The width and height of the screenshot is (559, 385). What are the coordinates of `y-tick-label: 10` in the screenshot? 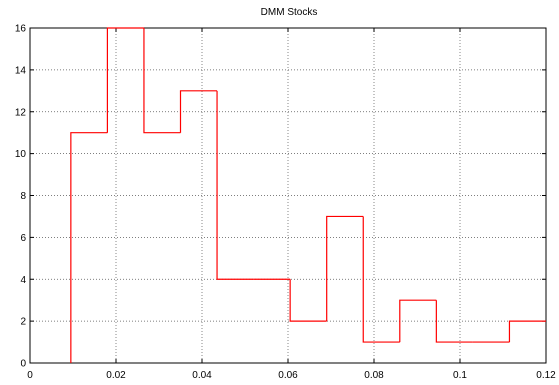 It's located at (21, 154).